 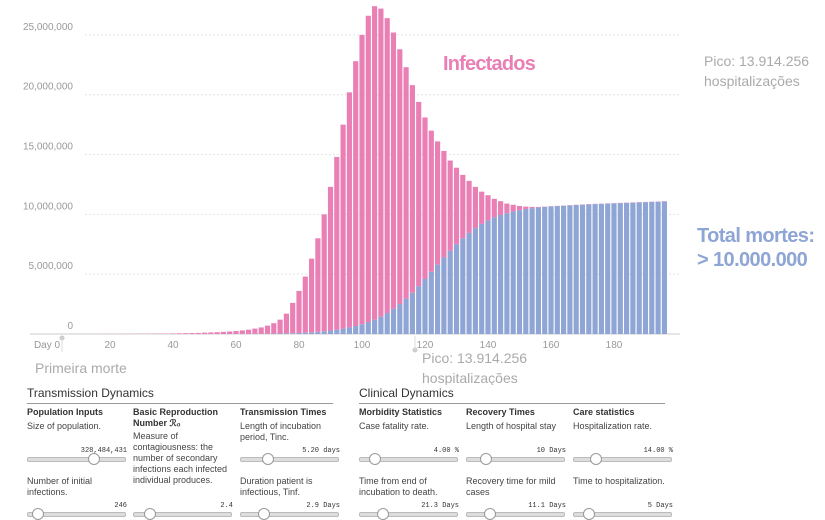 What do you see at coordinates (623, 426) in the screenshot?
I see `control-description: Hospitalization rate.` at bounding box center [623, 426].